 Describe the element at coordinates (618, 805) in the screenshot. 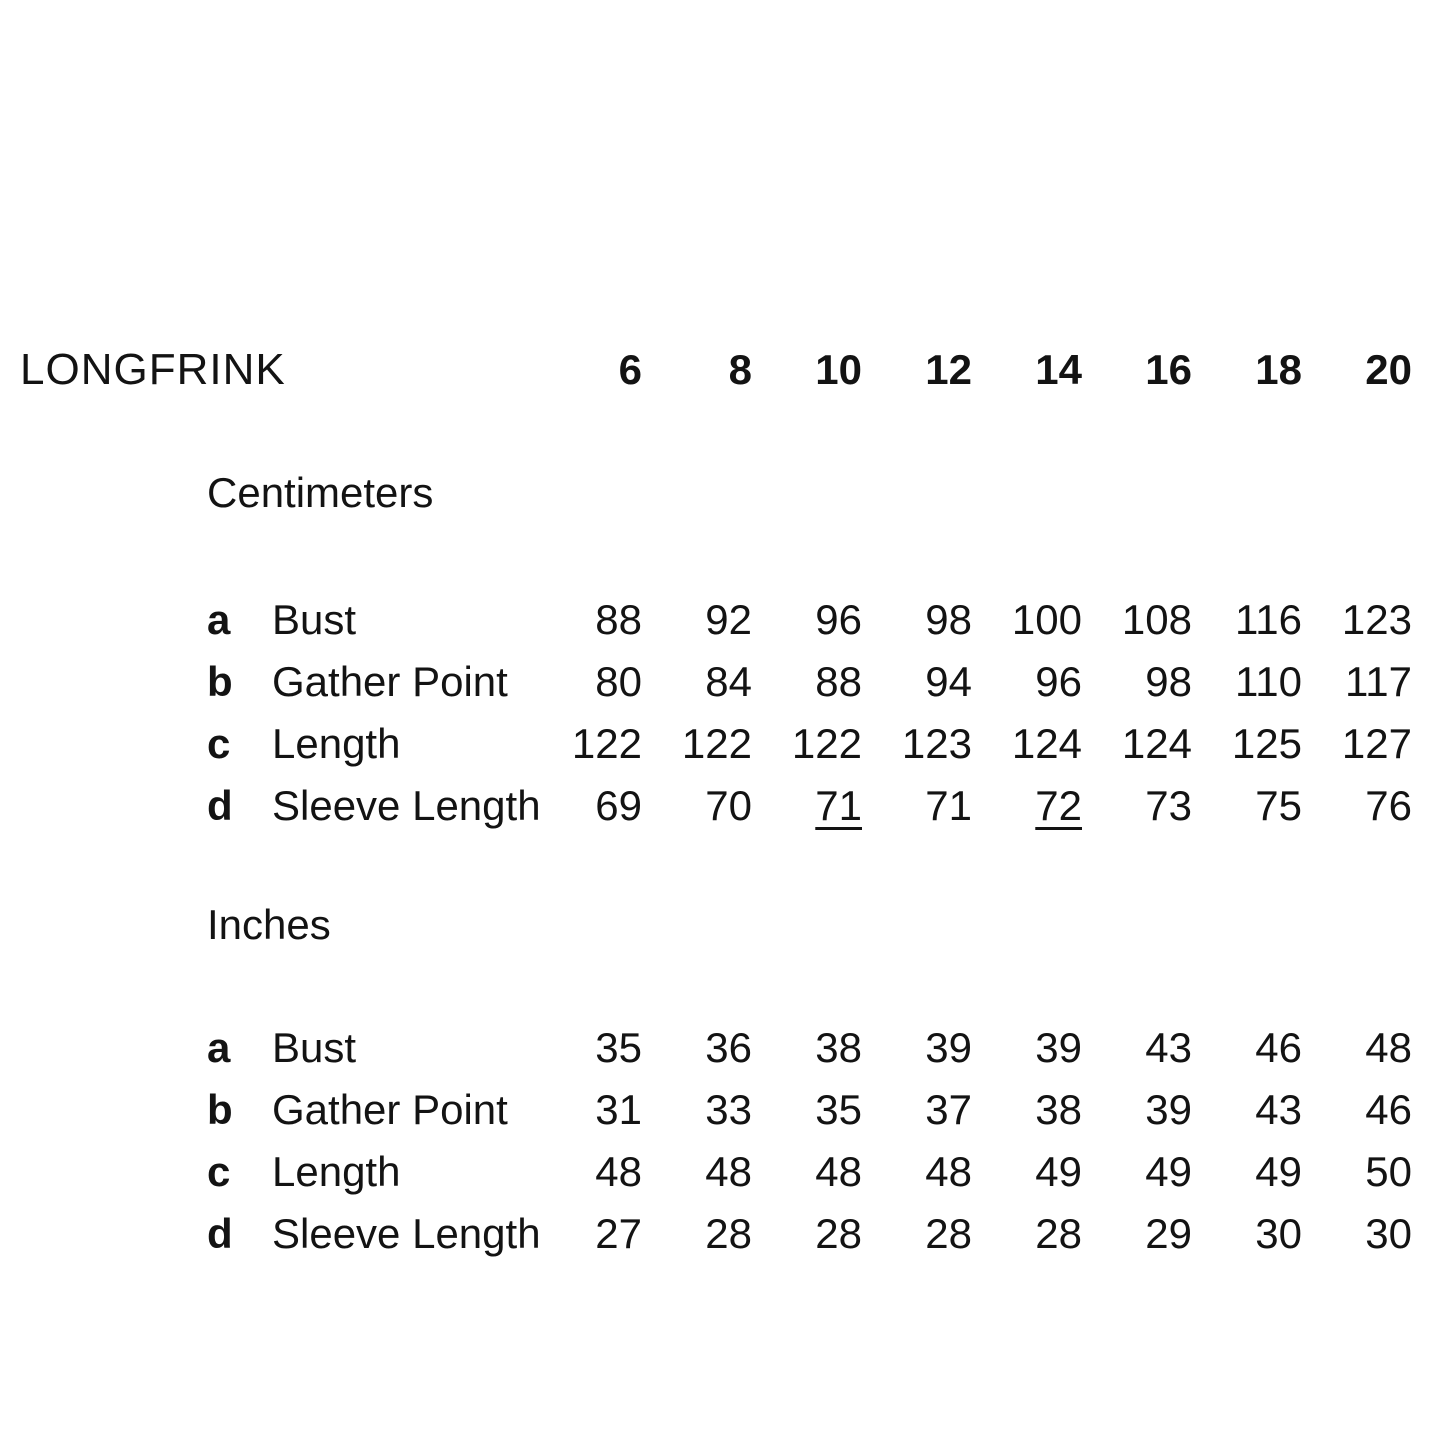

I see `measurement-value: 69` at that location.